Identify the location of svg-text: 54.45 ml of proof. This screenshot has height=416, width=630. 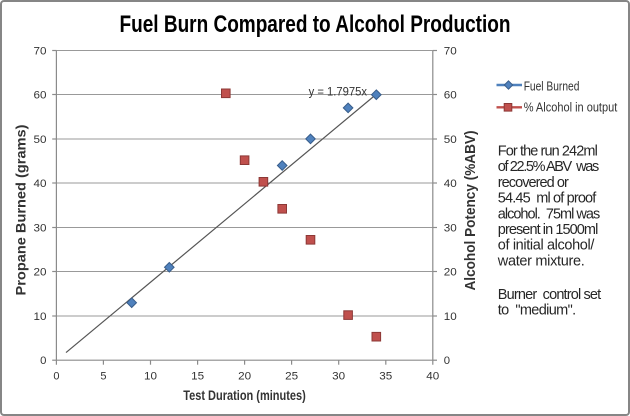
(547, 199).